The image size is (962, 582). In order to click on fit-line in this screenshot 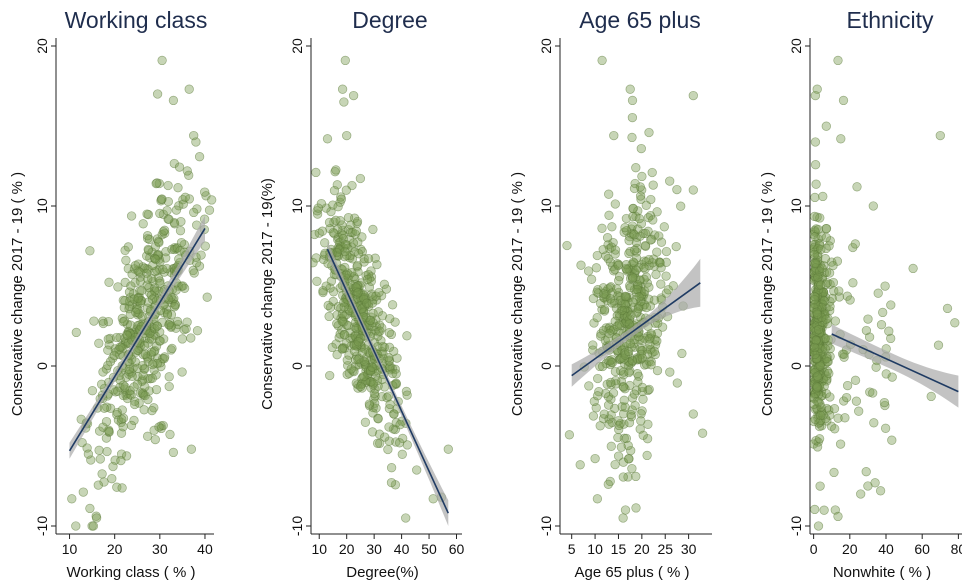, I will do `click(388, 381)`.